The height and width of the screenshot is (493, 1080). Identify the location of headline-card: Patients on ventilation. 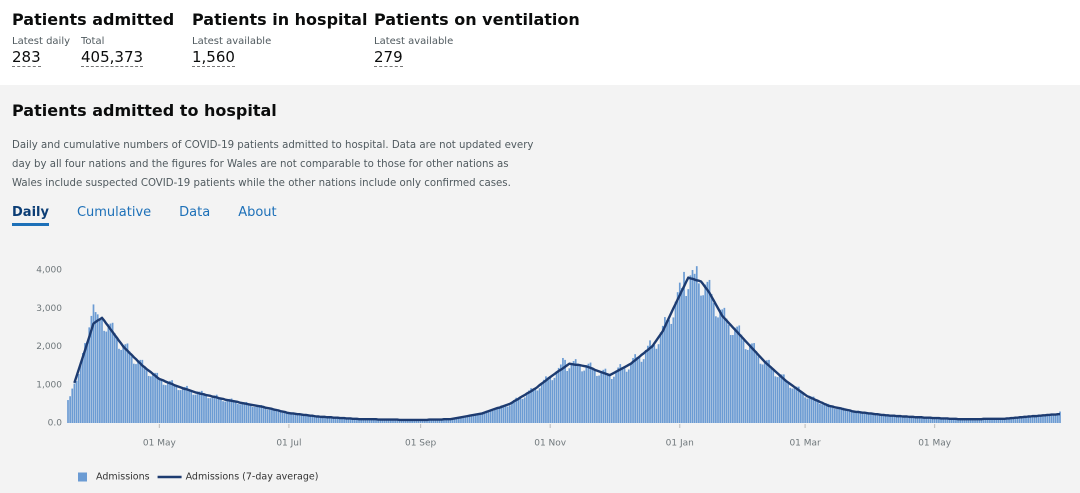
(477, 19).